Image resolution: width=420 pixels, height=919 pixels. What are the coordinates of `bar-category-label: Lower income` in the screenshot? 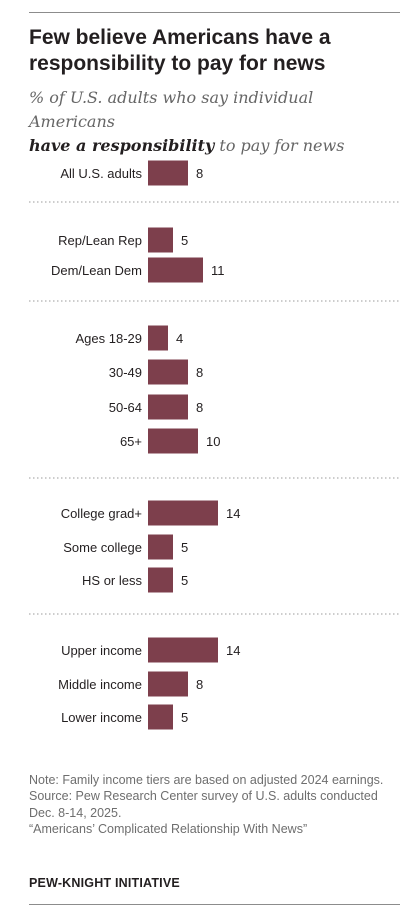 It's located at (101, 717).